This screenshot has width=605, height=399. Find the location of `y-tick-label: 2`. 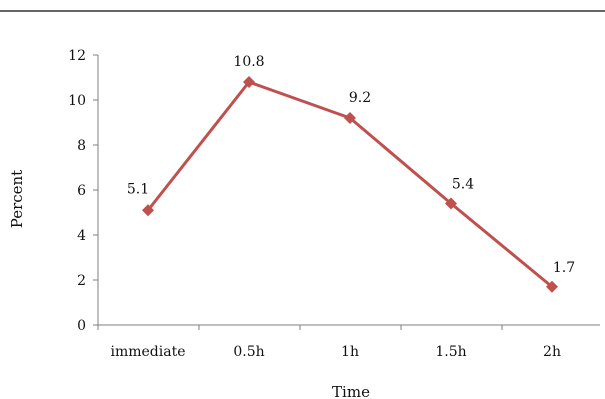

y-tick-label: 2 is located at coordinates (81, 281).